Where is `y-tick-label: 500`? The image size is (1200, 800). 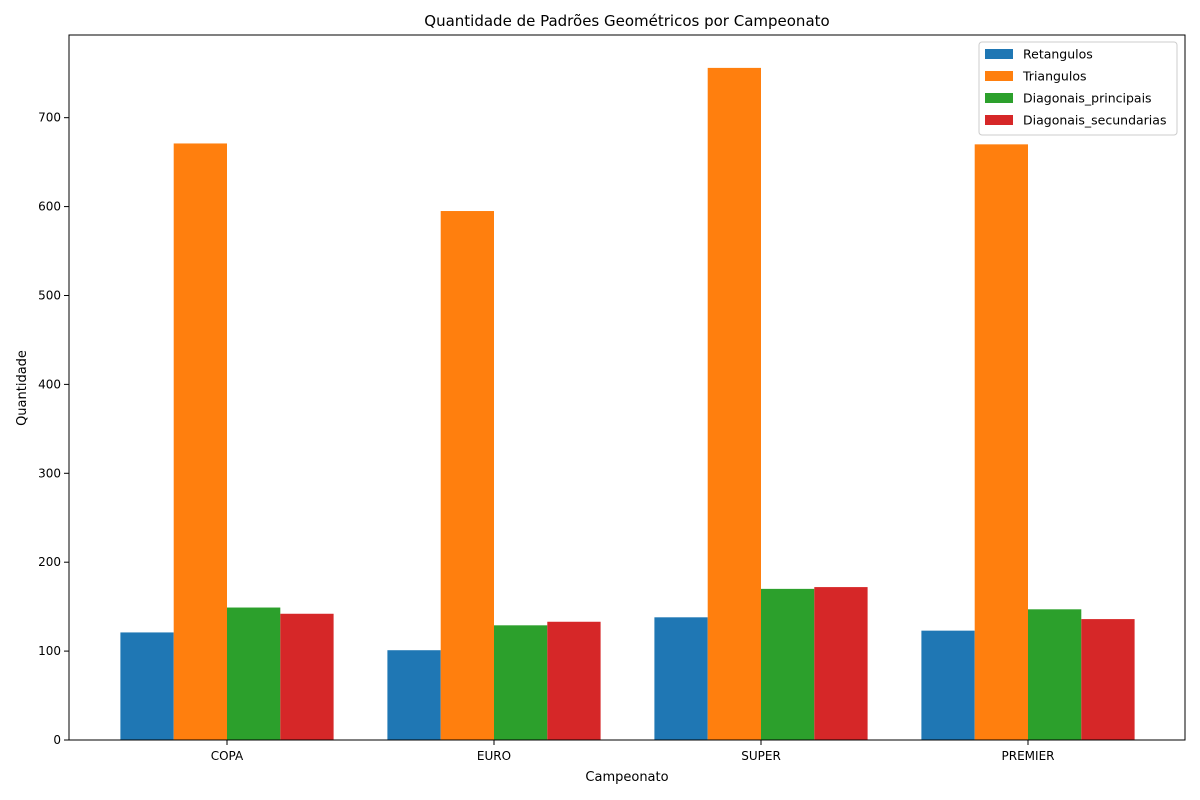 y-tick-label: 500 is located at coordinates (49, 295).